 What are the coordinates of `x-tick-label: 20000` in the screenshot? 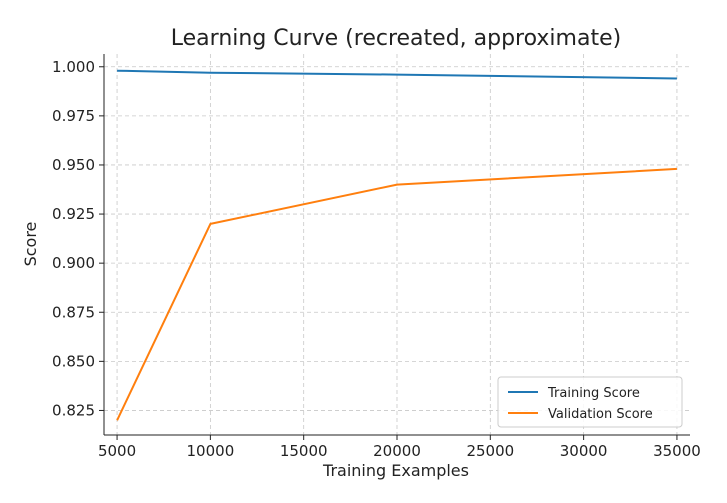 It's located at (397, 451).